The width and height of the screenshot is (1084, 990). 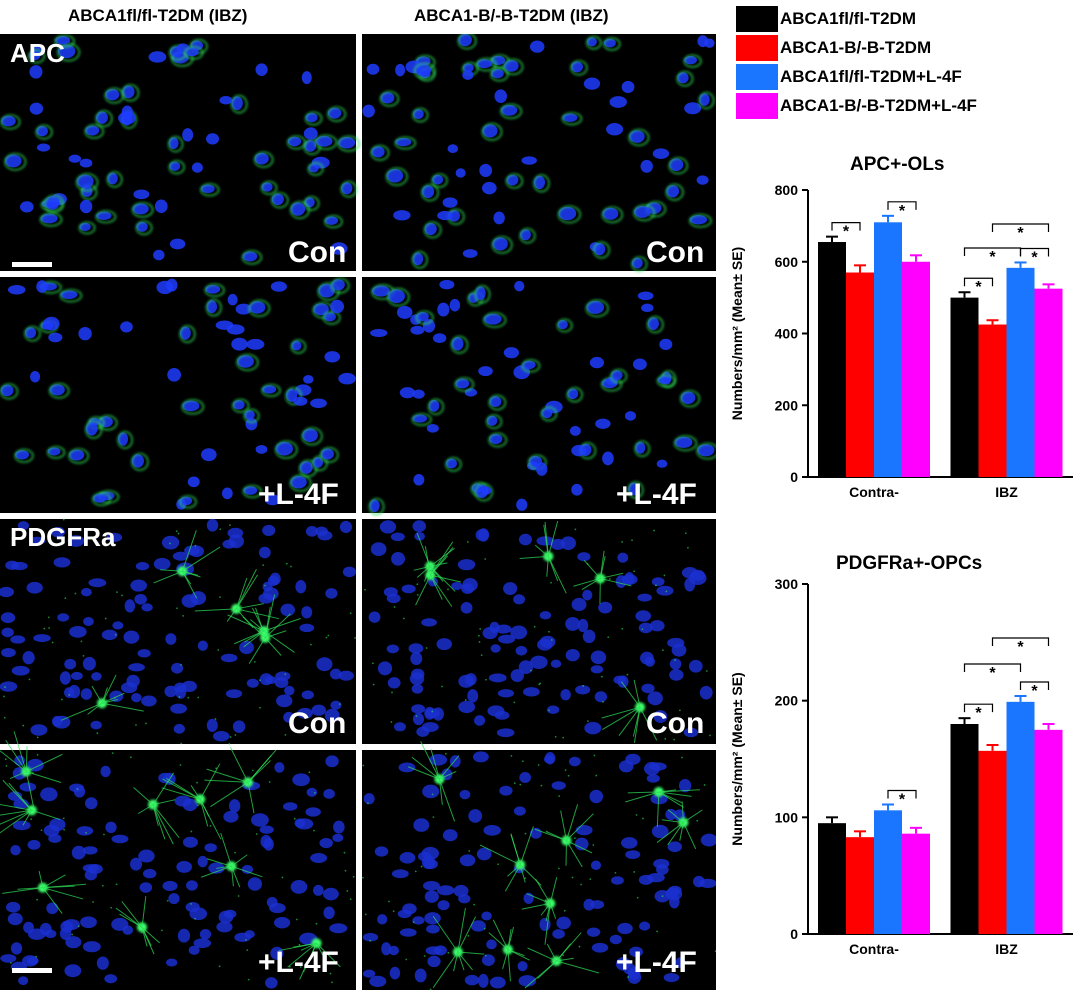 What do you see at coordinates (848, 18) in the screenshot?
I see `legend-label: ABCA1fl/fl-T2DM` at bounding box center [848, 18].